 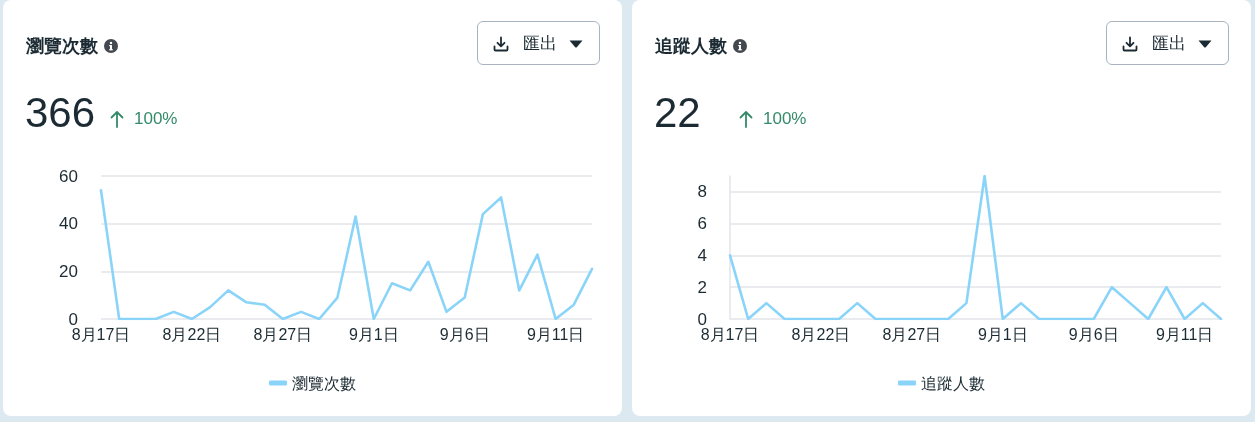 I want to click on y-tick-label: 2, so click(x=702, y=287).